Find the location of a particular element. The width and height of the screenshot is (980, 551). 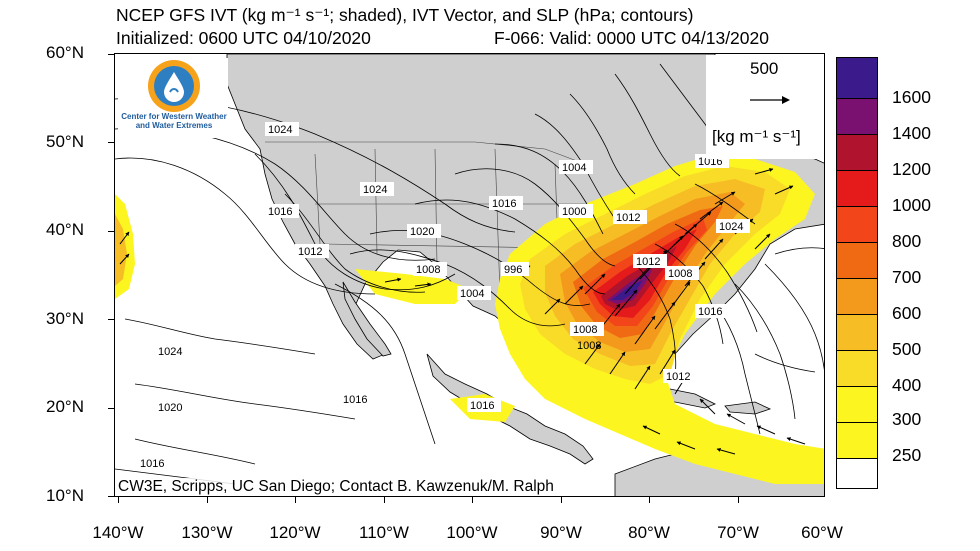

isobar-label: 1000 is located at coordinates (576, 211).